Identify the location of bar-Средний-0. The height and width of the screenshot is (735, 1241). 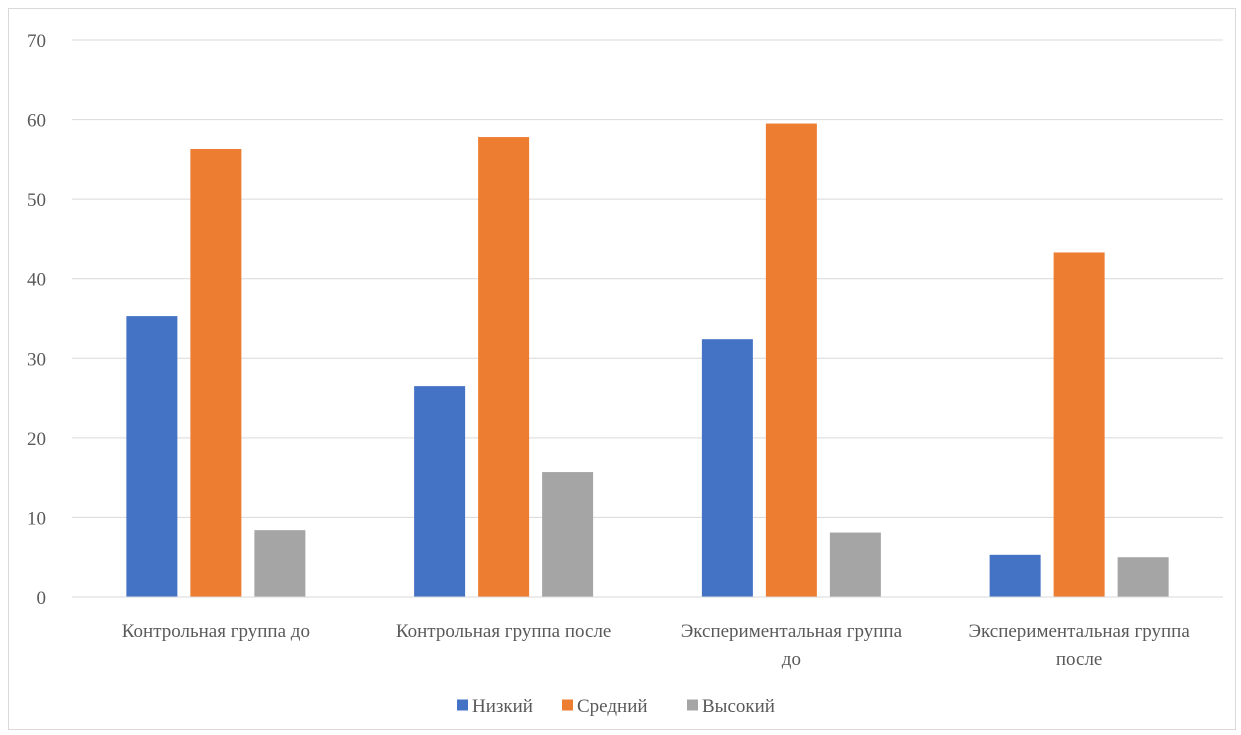
(215, 373).